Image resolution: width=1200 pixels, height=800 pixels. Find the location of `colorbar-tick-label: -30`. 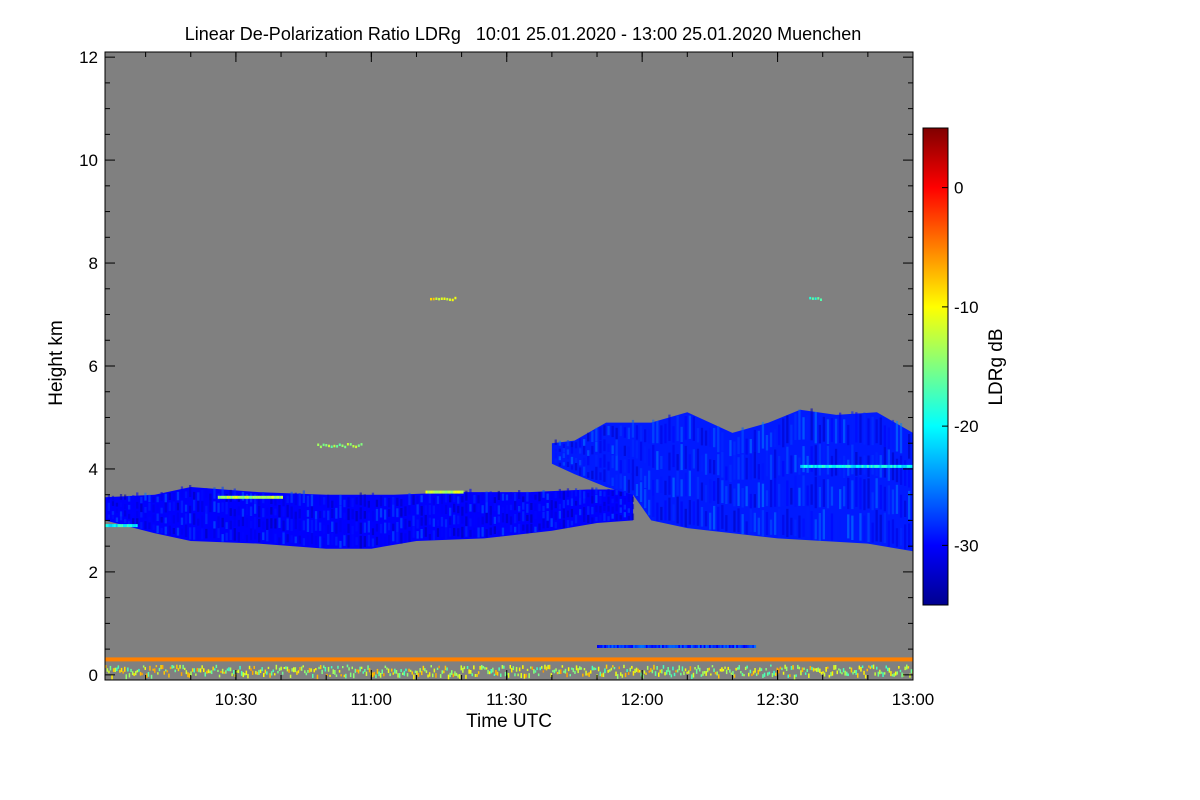

colorbar-tick-label: -30 is located at coordinates (966, 545).